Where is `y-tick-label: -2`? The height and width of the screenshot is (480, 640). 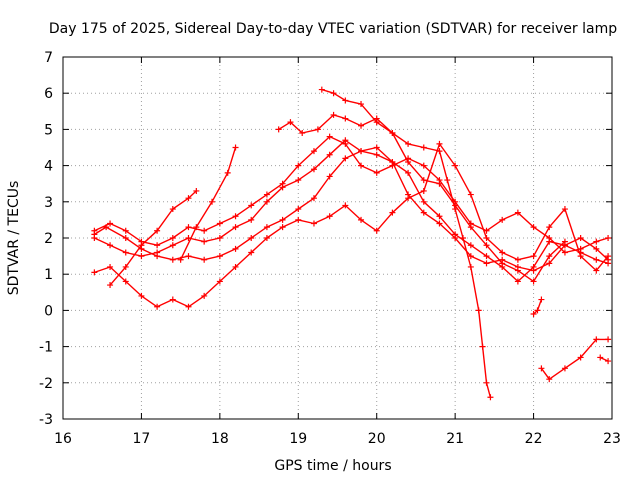 y-tick-label: -2 is located at coordinates (46, 384).